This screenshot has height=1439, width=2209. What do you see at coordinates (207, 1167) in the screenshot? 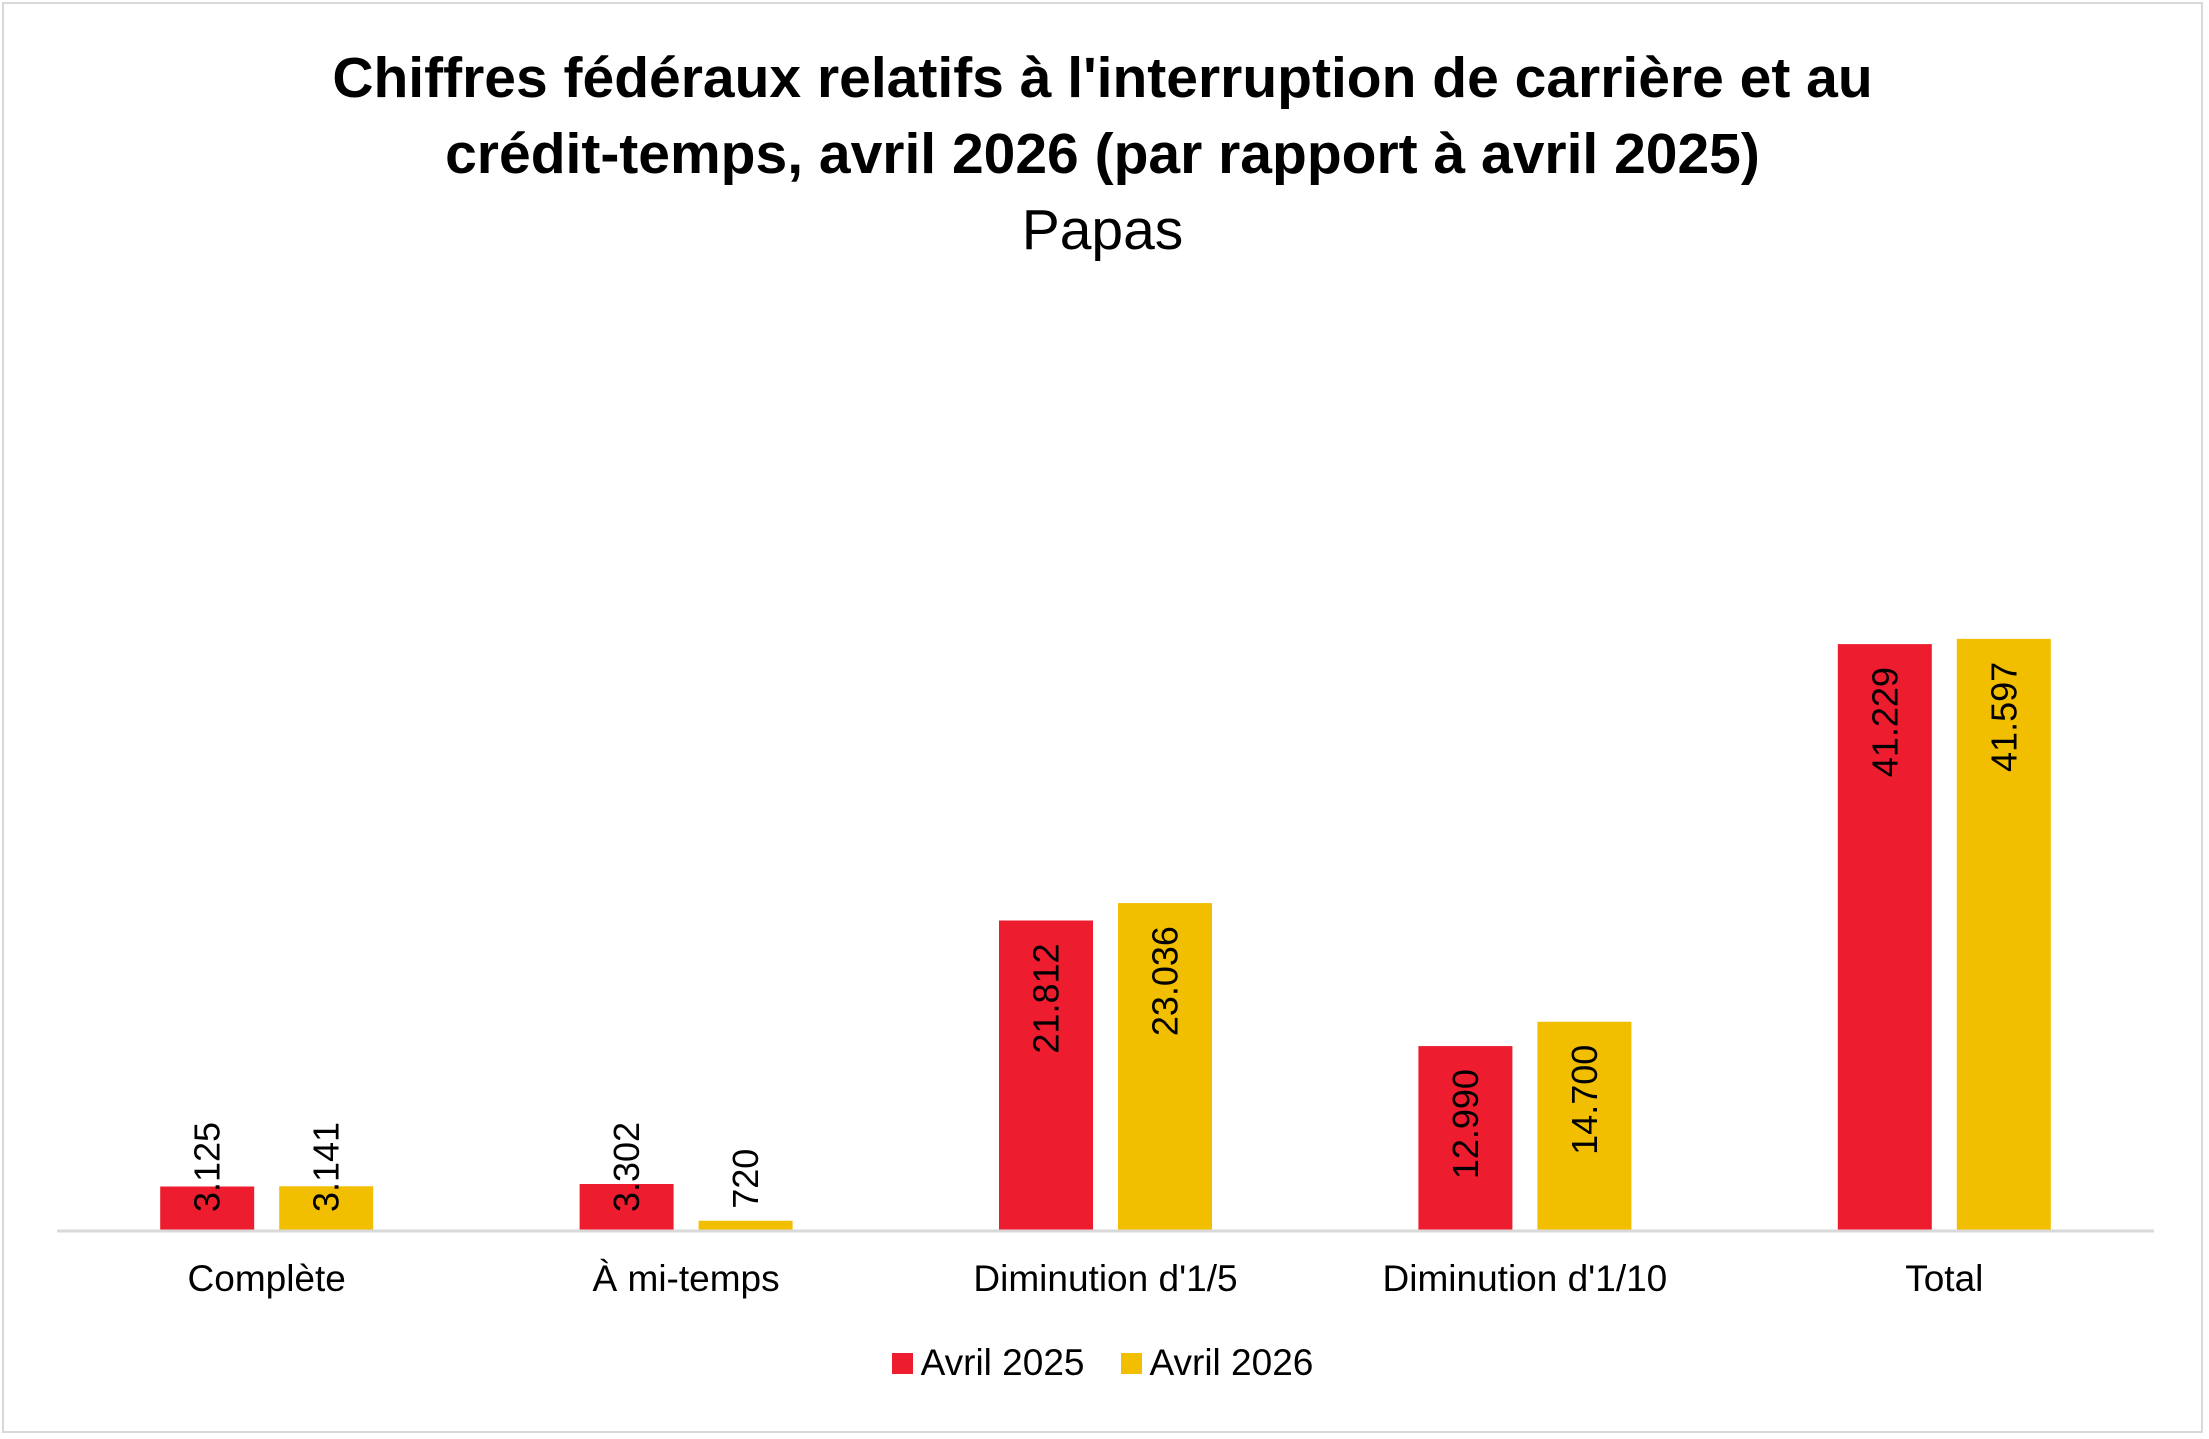
I see `data-label-1-1: 3.125` at bounding box center [207, 1167].